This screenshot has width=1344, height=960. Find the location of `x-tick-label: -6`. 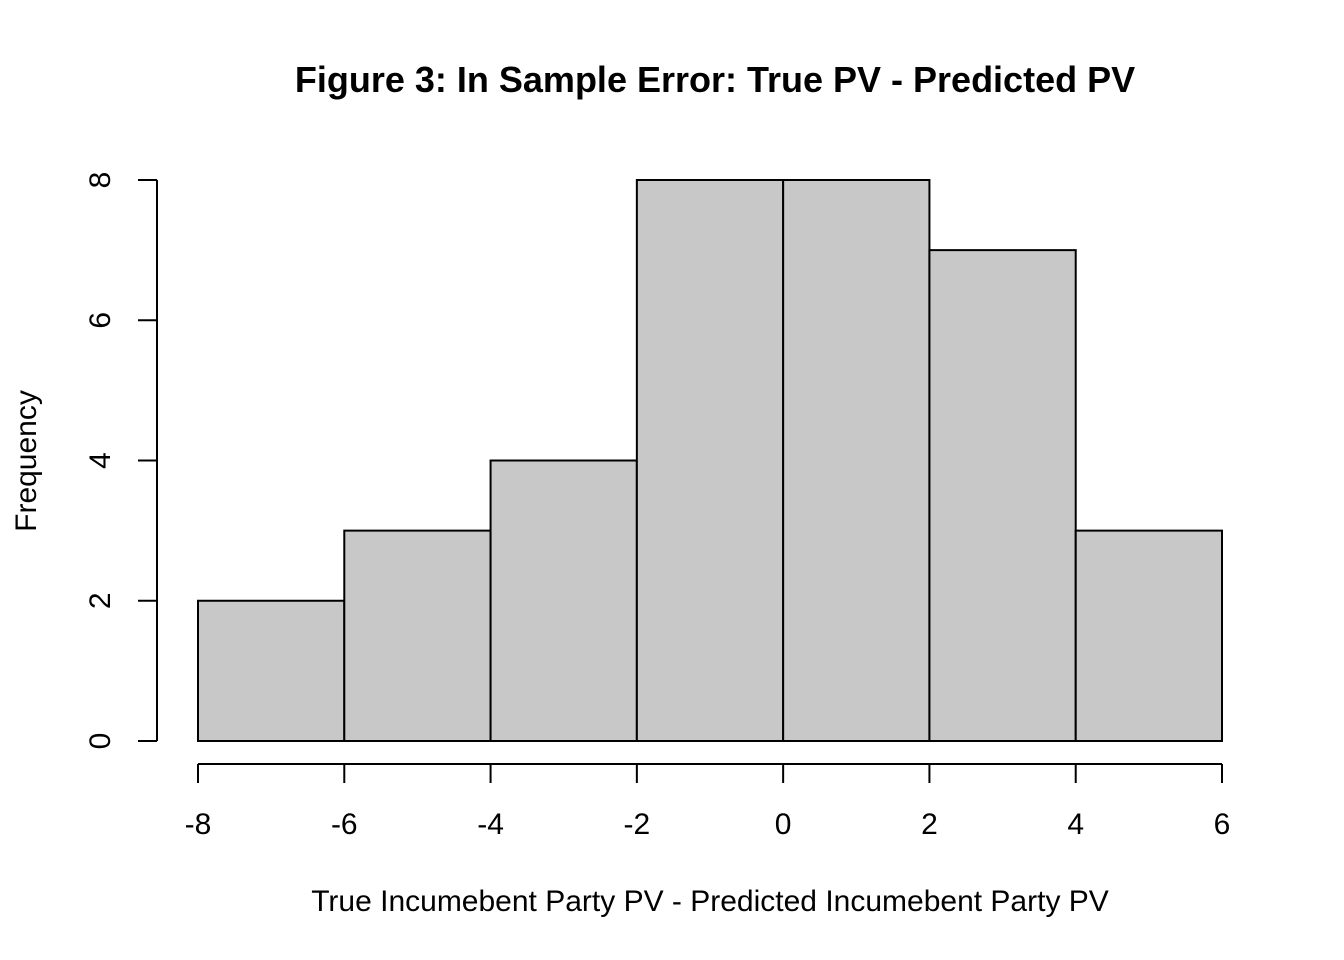

x-tick-label: -6 is located at coordinates (344, 824).